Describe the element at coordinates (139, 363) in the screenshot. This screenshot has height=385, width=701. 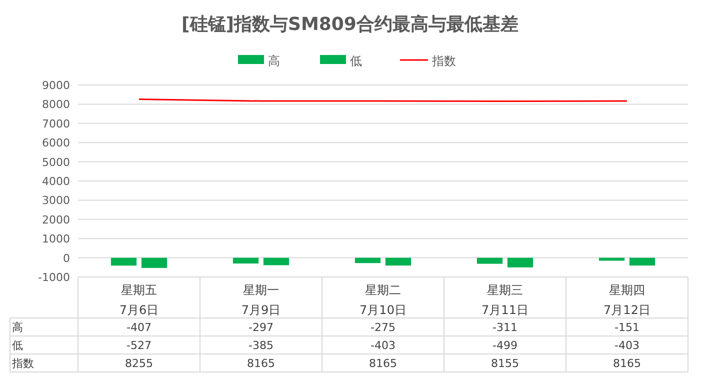
I see `data-label: 8255` at that location.